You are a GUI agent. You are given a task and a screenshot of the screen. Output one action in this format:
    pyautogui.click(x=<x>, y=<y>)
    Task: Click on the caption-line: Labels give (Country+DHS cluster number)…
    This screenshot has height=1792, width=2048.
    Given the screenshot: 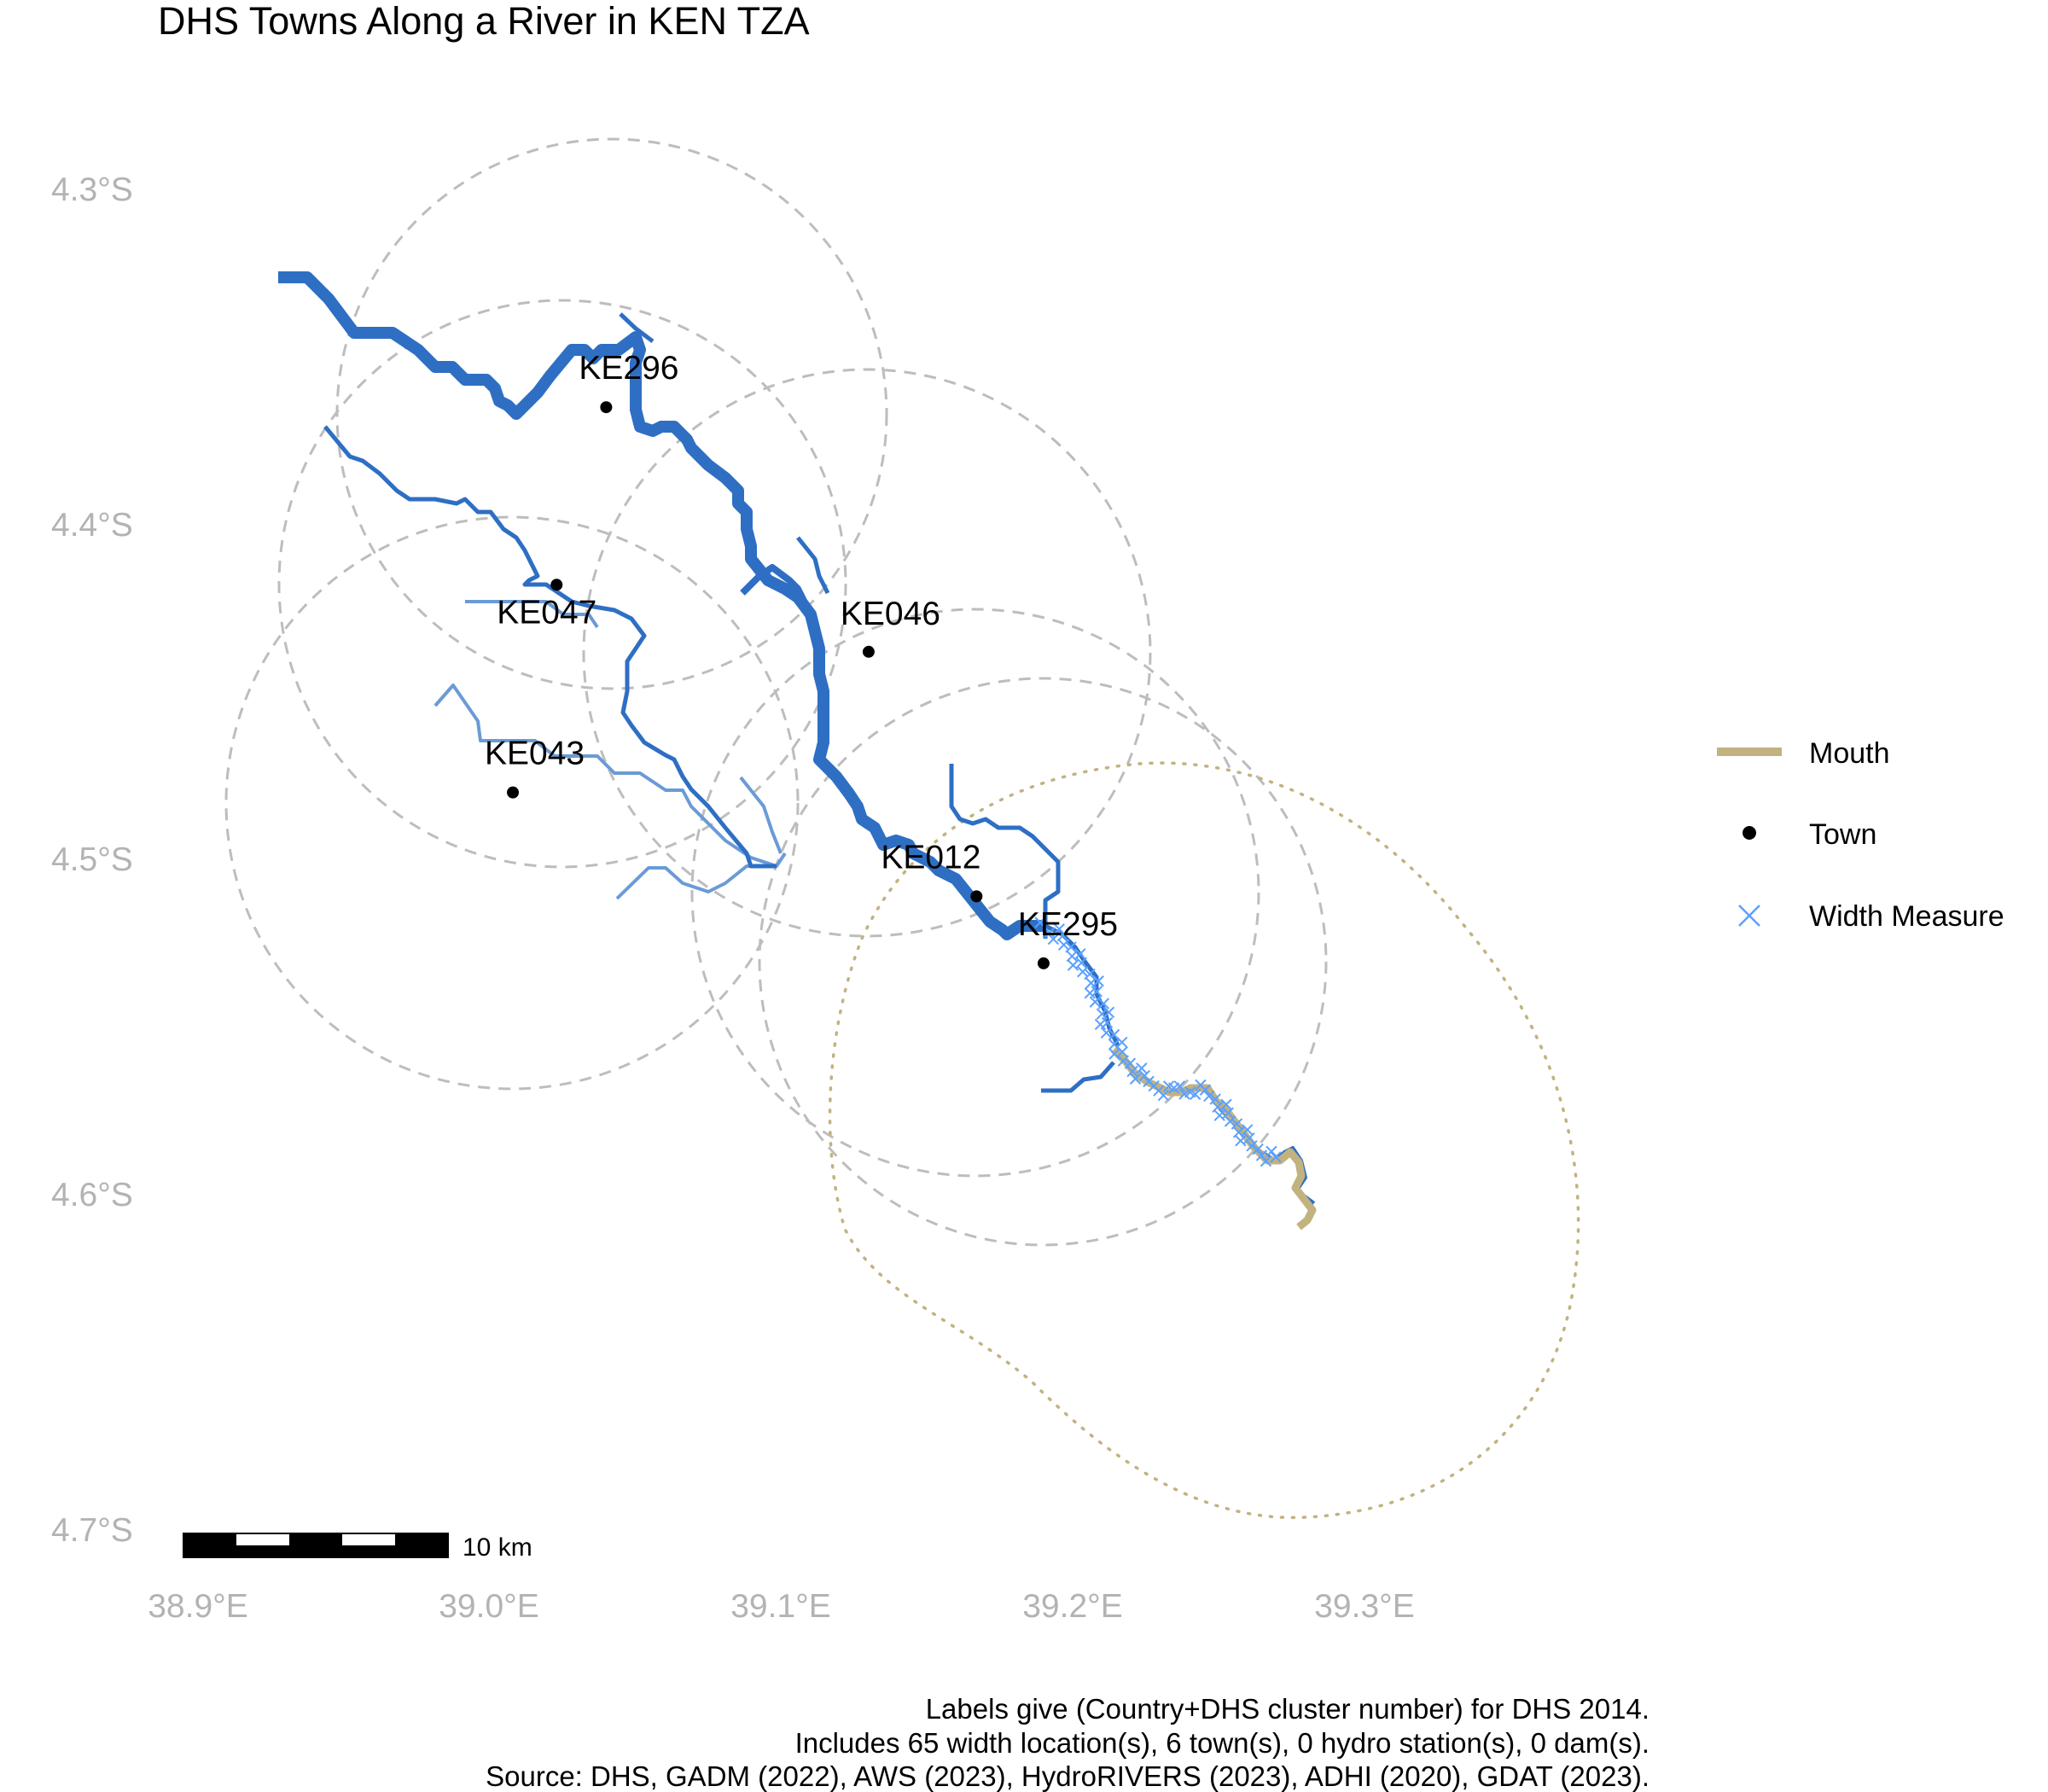 What is the action you would take?
    pyautogui.click(x=1287, y=1709)
    